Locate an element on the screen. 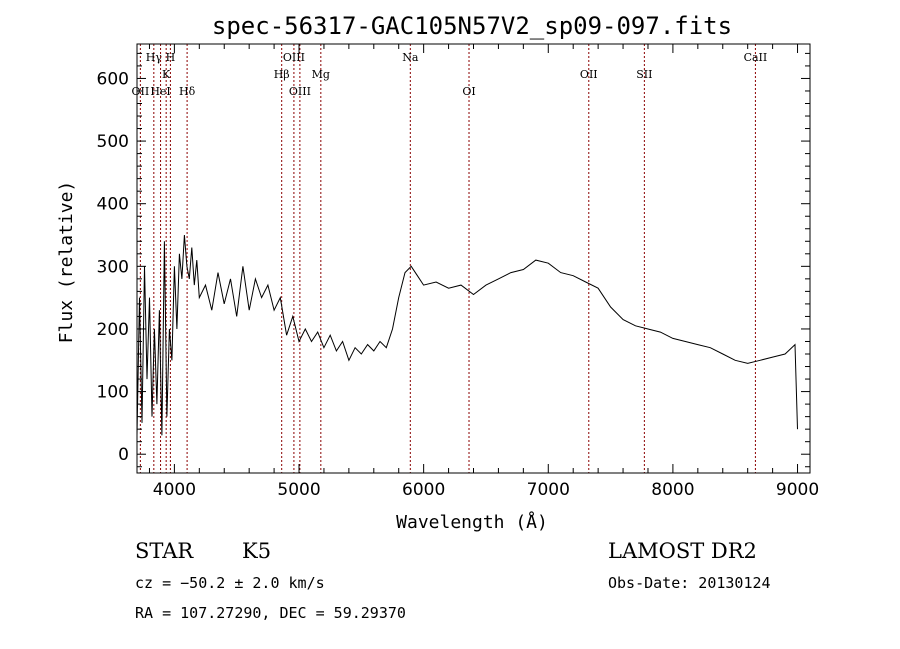 The width and height of the screenshot is (900, 649). y-tick-label: 300 is located at coordinates (113, 267).